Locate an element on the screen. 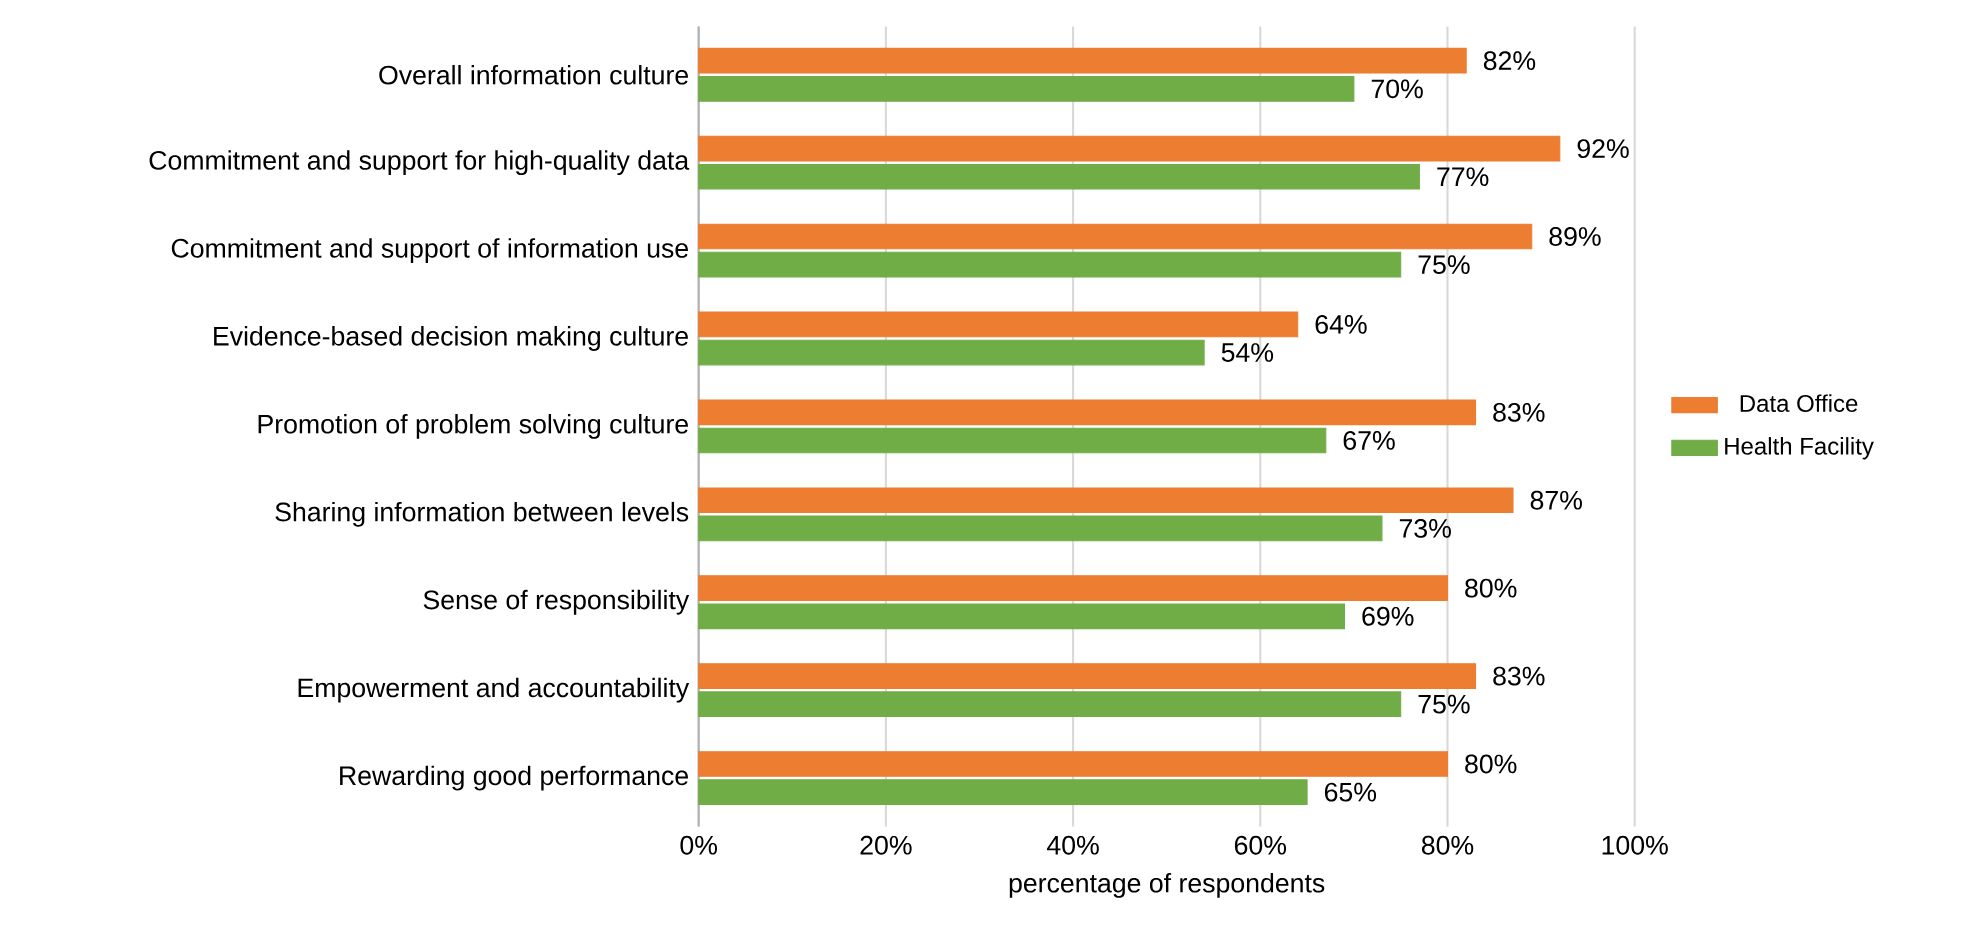  y-tick-label: Promotion of problem solving culture is located at coordinates (473, 426).